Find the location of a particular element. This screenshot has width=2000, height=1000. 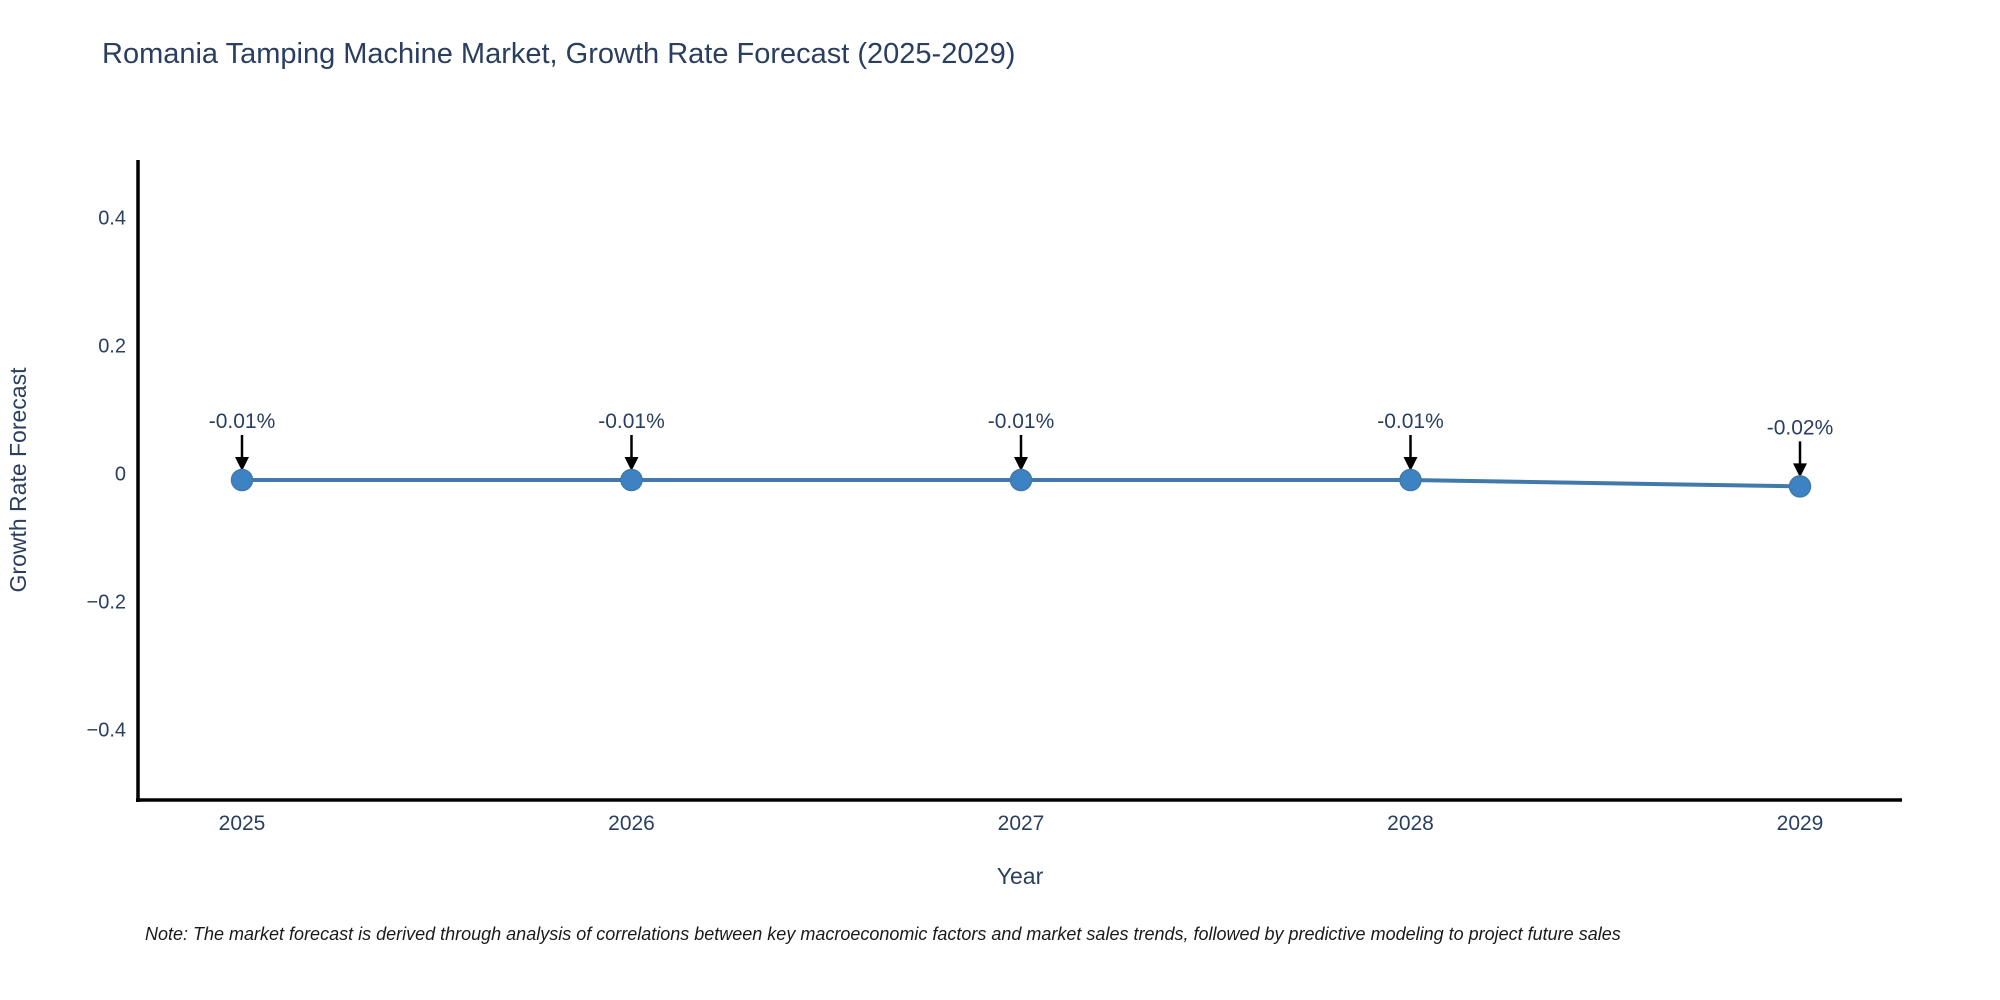

x-tick-label: 2027 is located at coordinates (1021, 823).